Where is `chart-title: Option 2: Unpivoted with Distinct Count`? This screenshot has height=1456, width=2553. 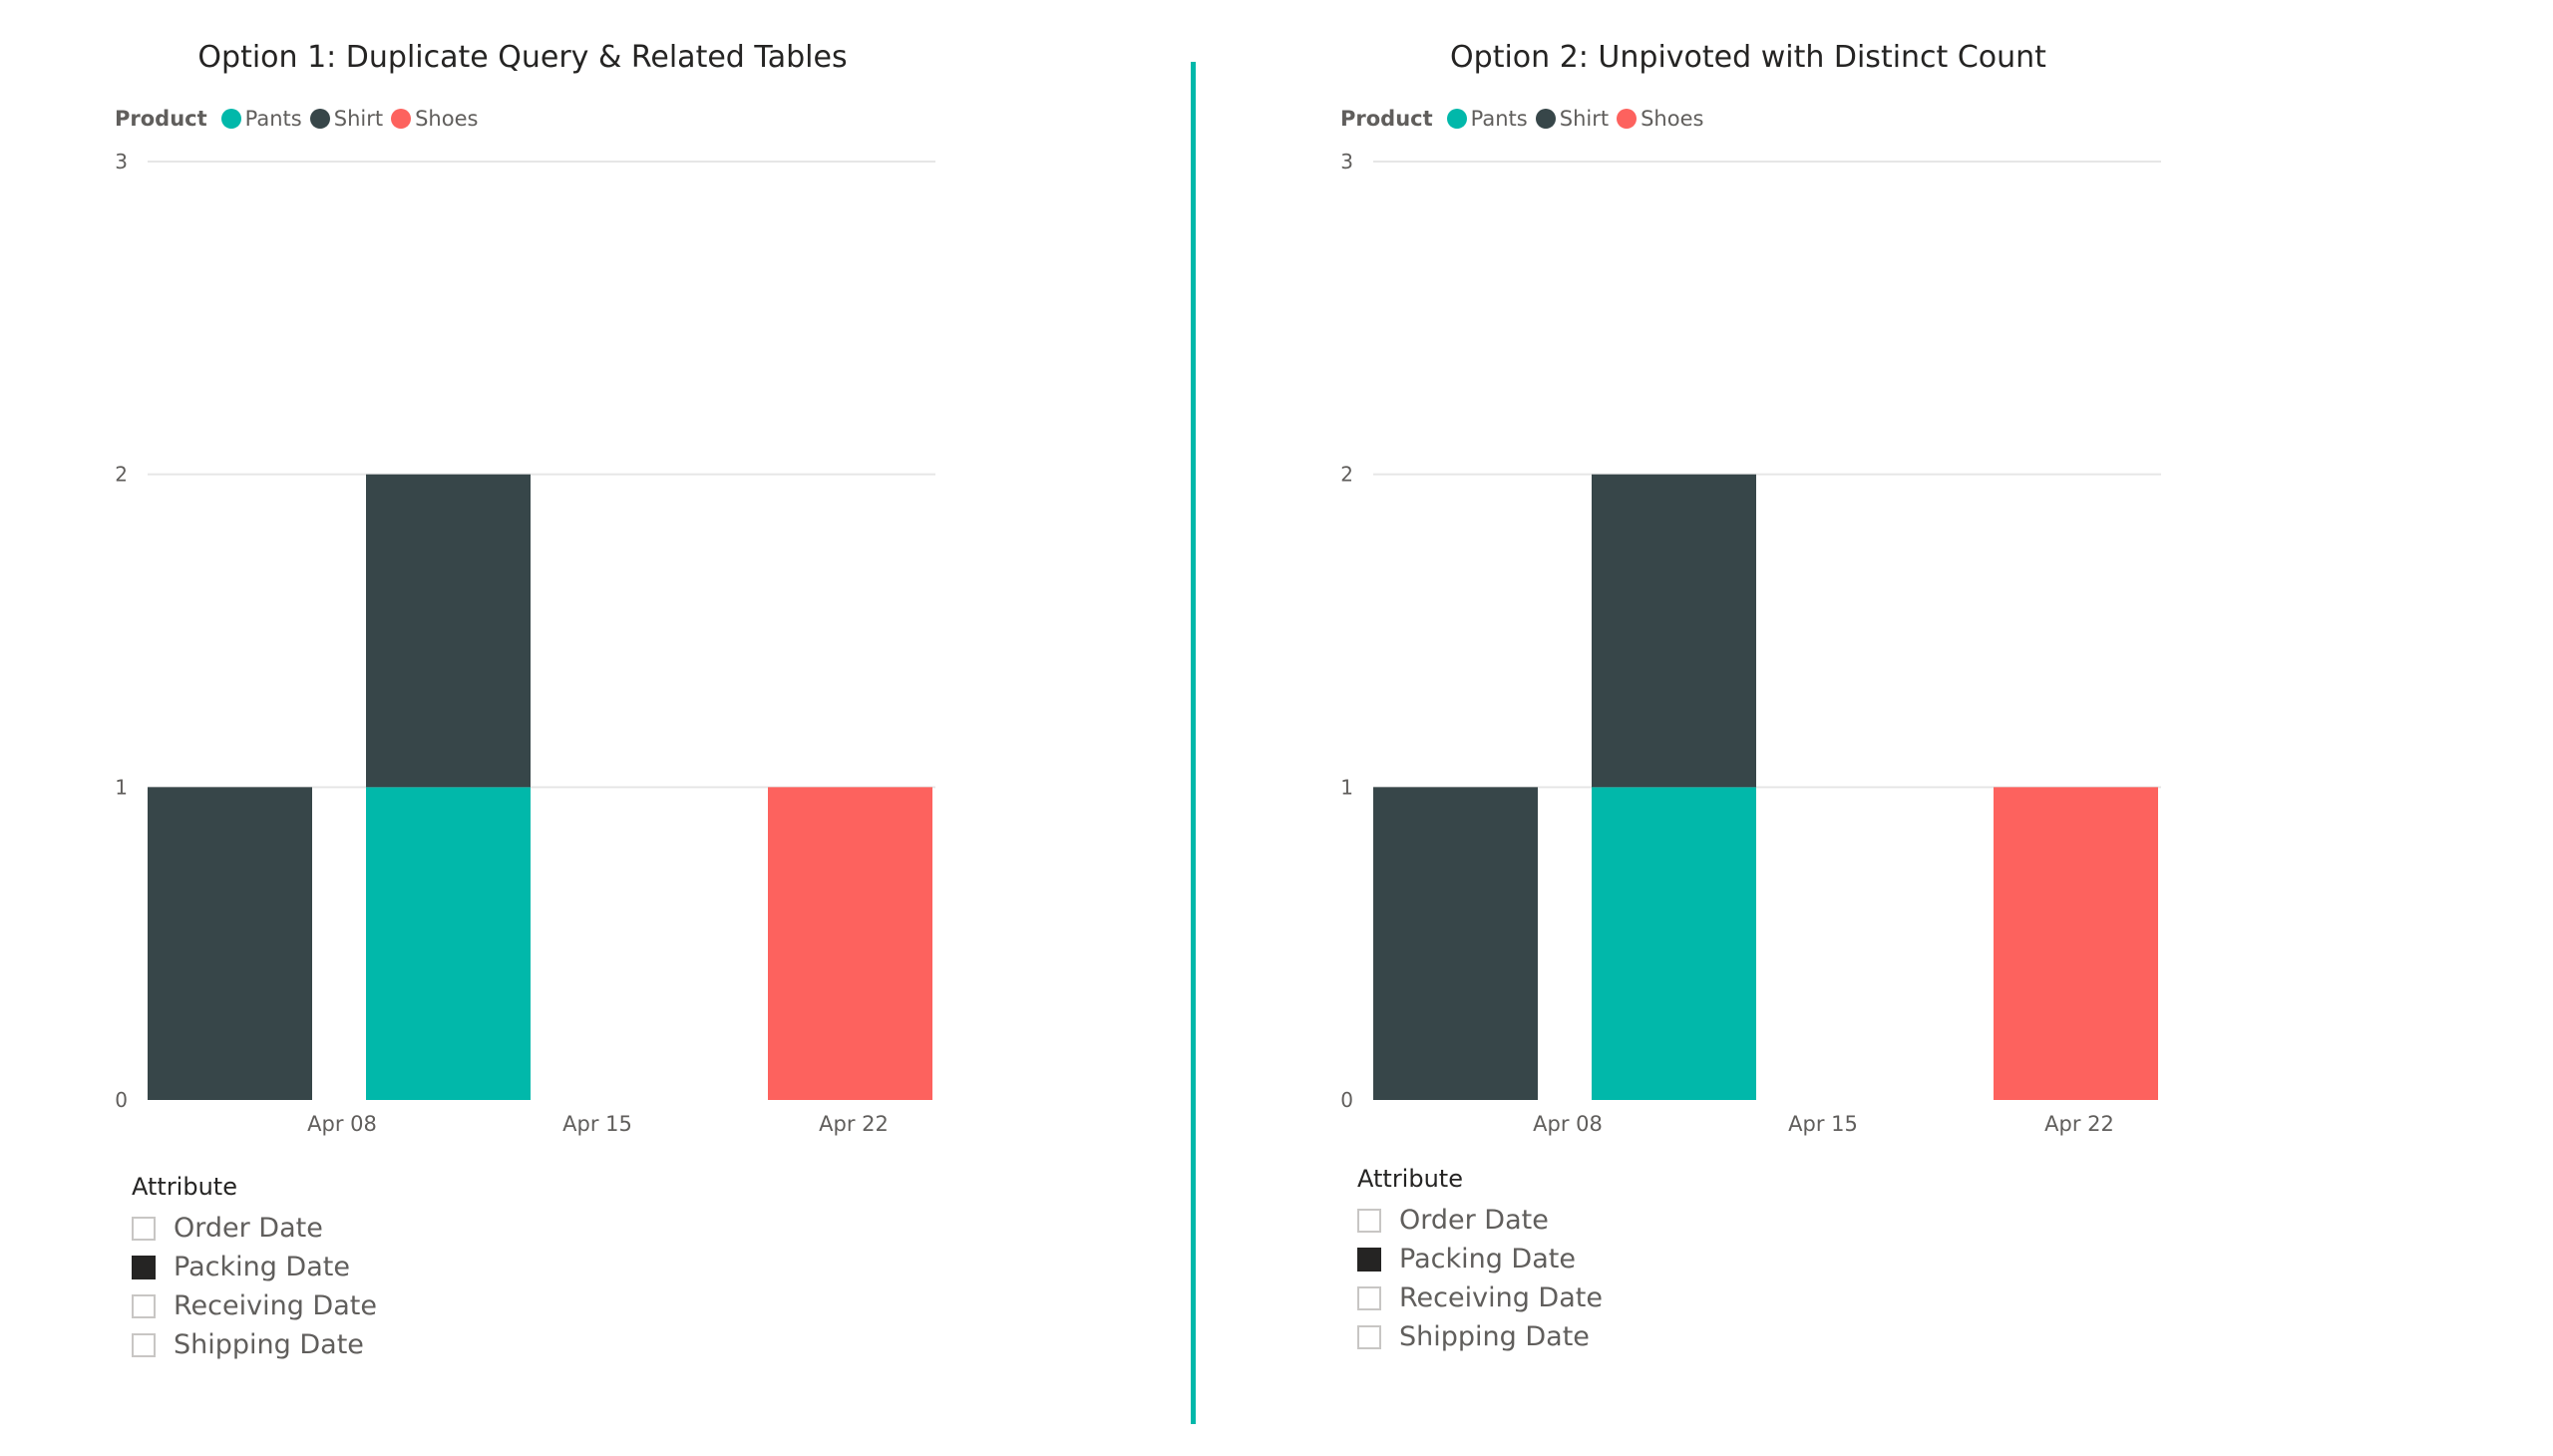
chart-title: Option 2: Unpivoted with Distinct Count is located at coordinates (1748, 57).